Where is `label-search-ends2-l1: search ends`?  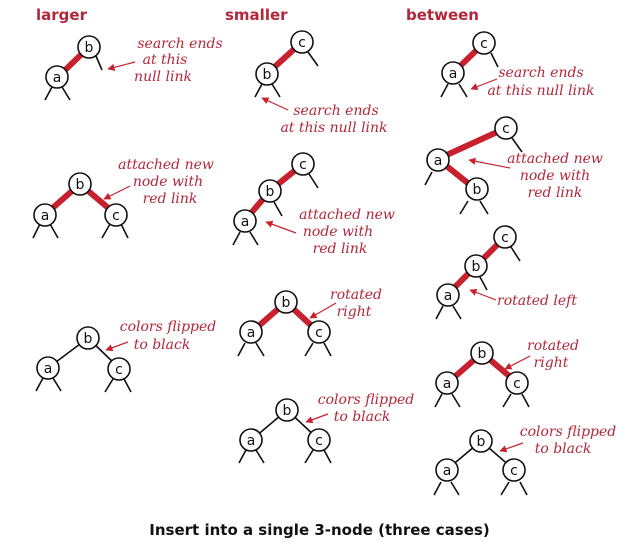
label-search-ends2-l1: search ends is located at coordinates (335, 111).